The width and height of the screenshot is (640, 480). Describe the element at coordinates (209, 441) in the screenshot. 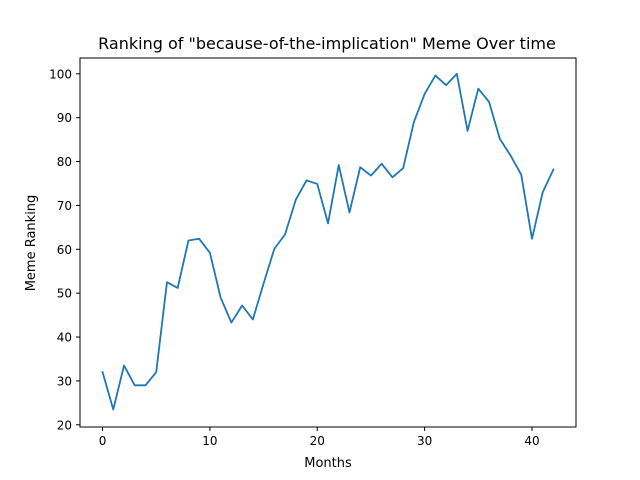

I see `x-tick-label: 10` at that location.